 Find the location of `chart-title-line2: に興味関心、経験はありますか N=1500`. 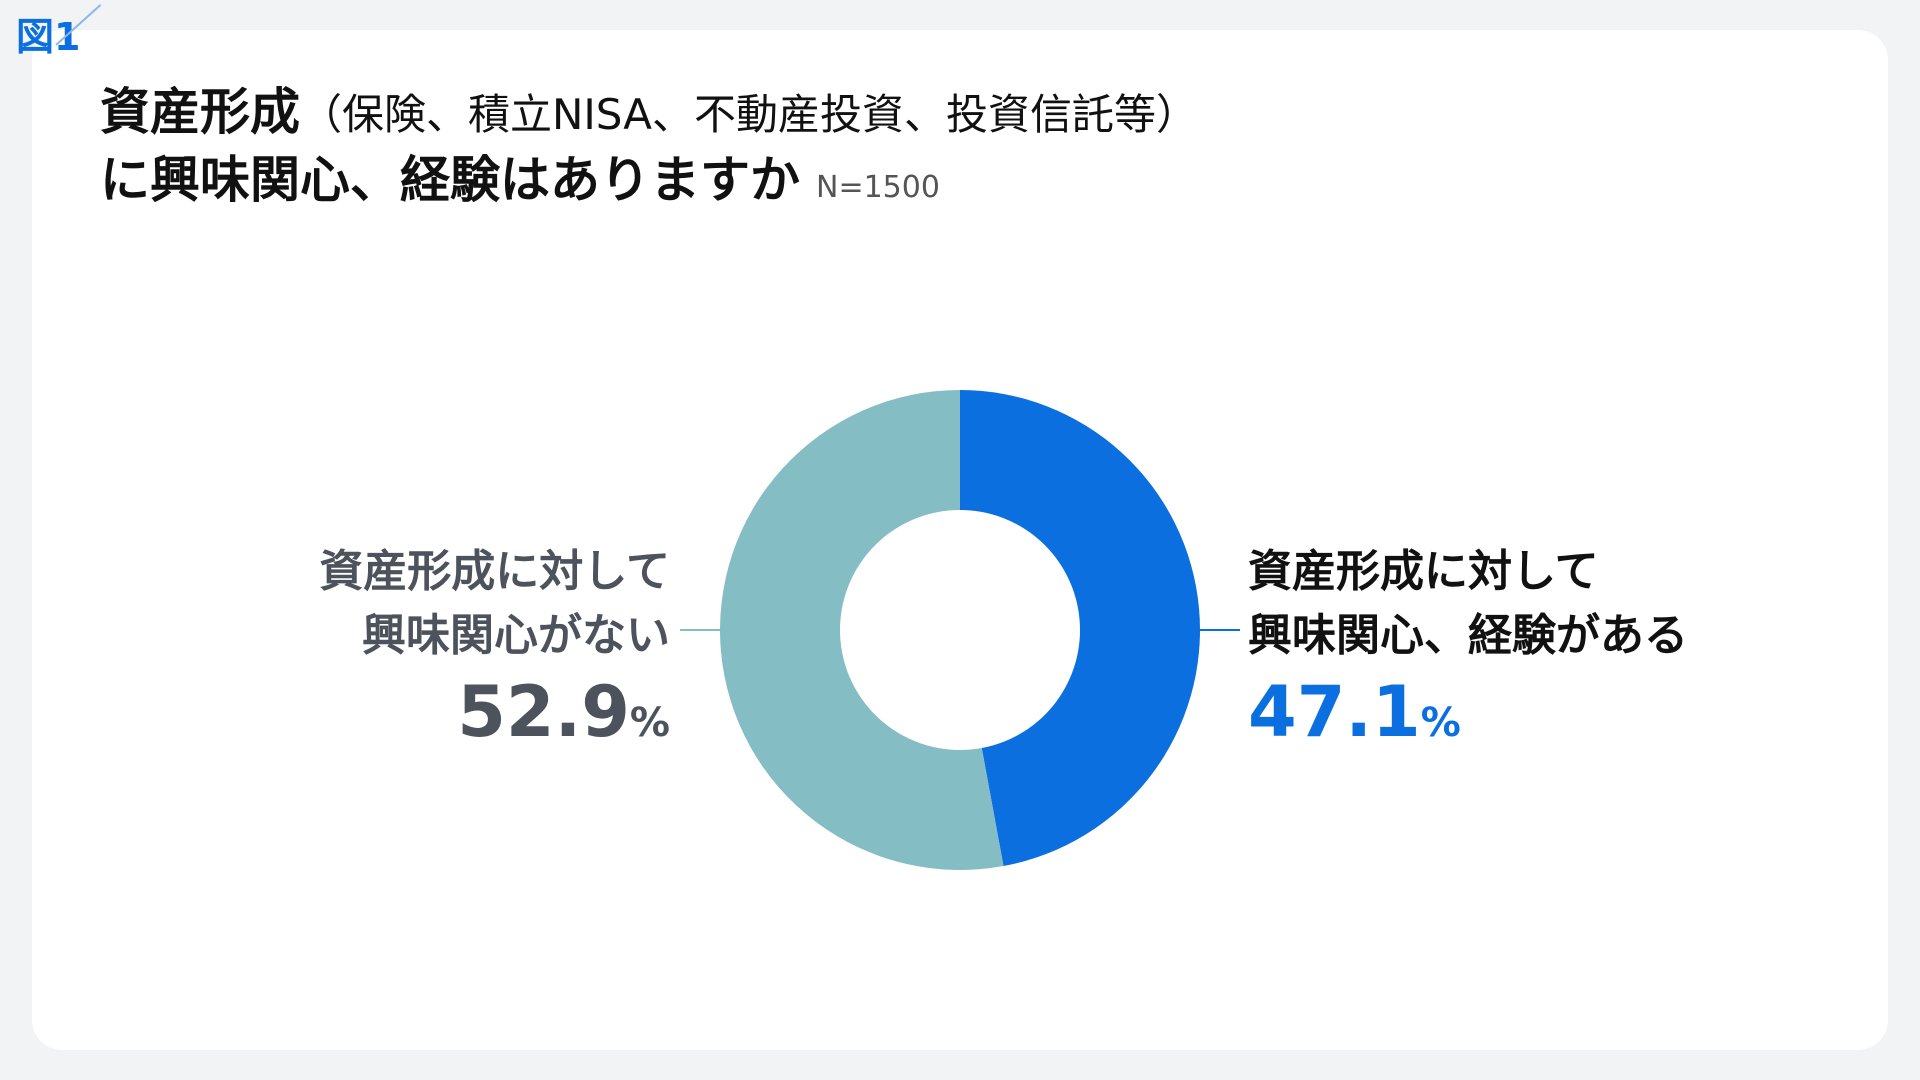

chart-title-line2: に興味関心、経験はありますか N=1500 is located at coordinates (520, 176).